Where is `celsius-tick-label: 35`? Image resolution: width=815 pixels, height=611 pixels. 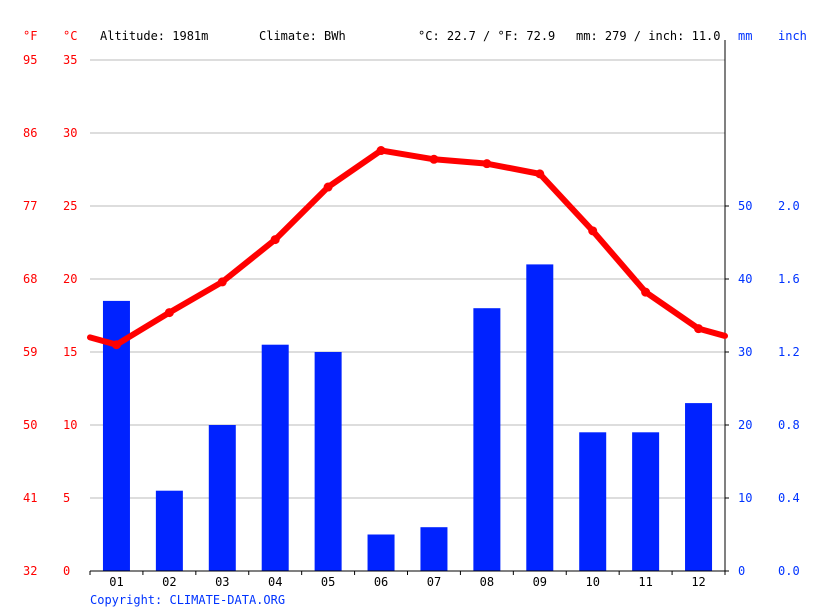 celsius-tick-label: 35 is located at coordinates (70, 60).